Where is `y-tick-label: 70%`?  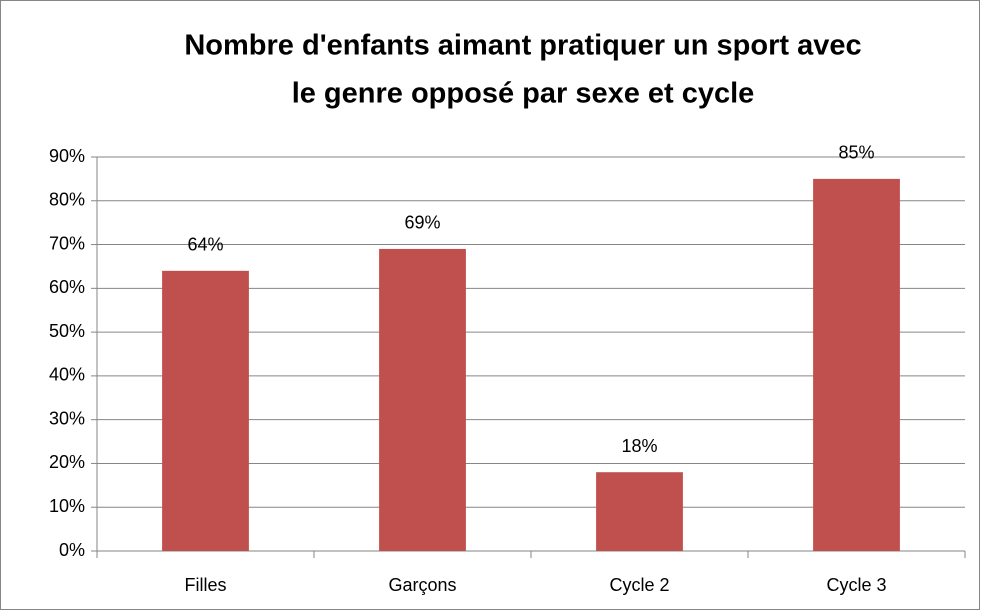 y-tick-label: 70% is located at coordinates (67, 243).